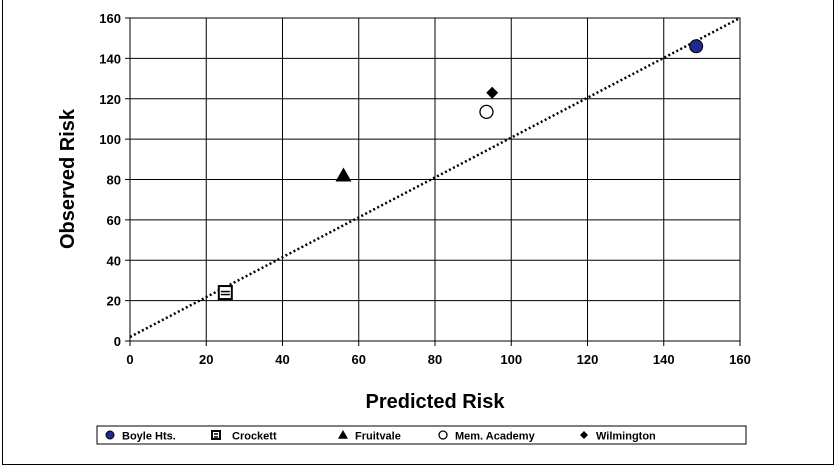  I want to click on y-tick-label: 40, so click(114, 260).